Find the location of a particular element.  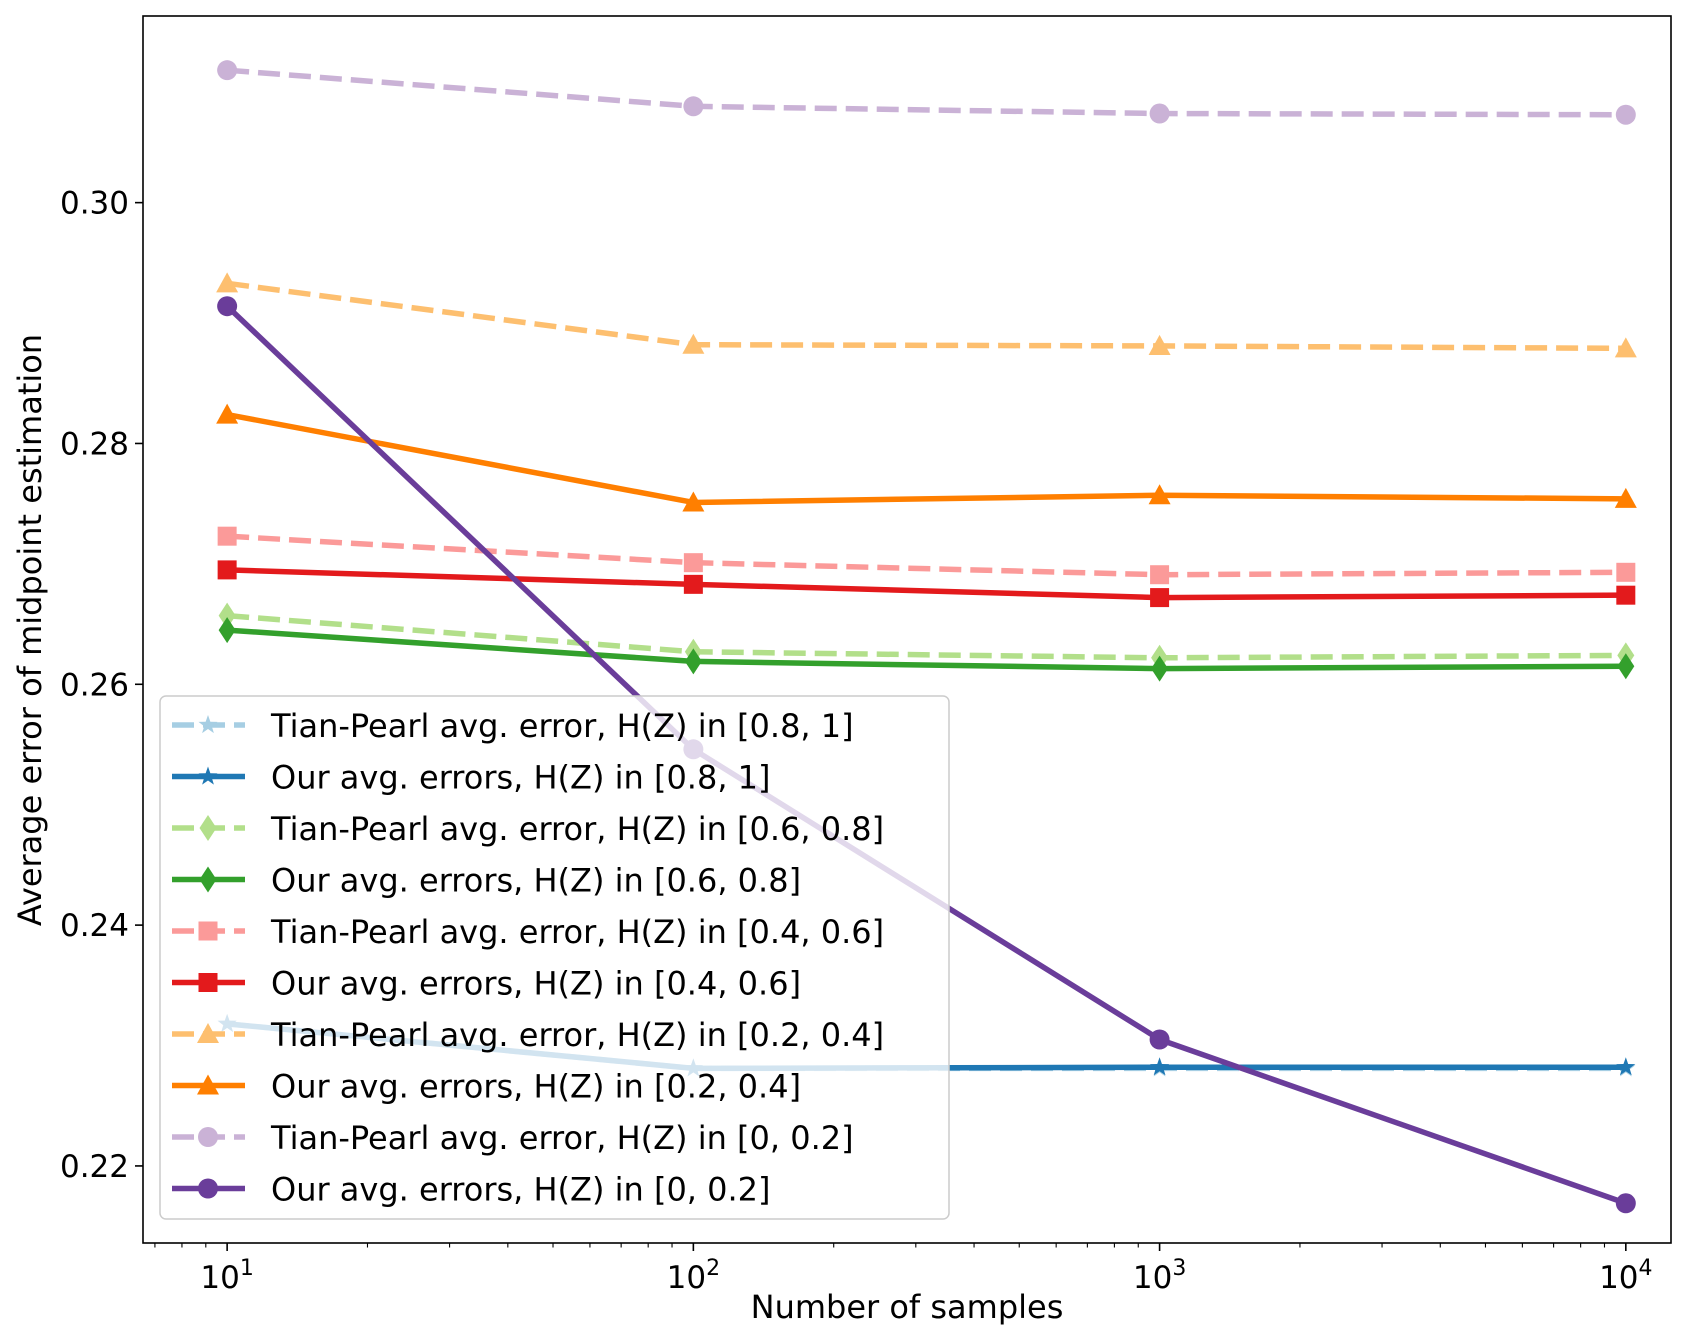

legend-entry: Our avg. errors, H(Z) in [0.4, 0.6] is located at coordinates (486, 984).